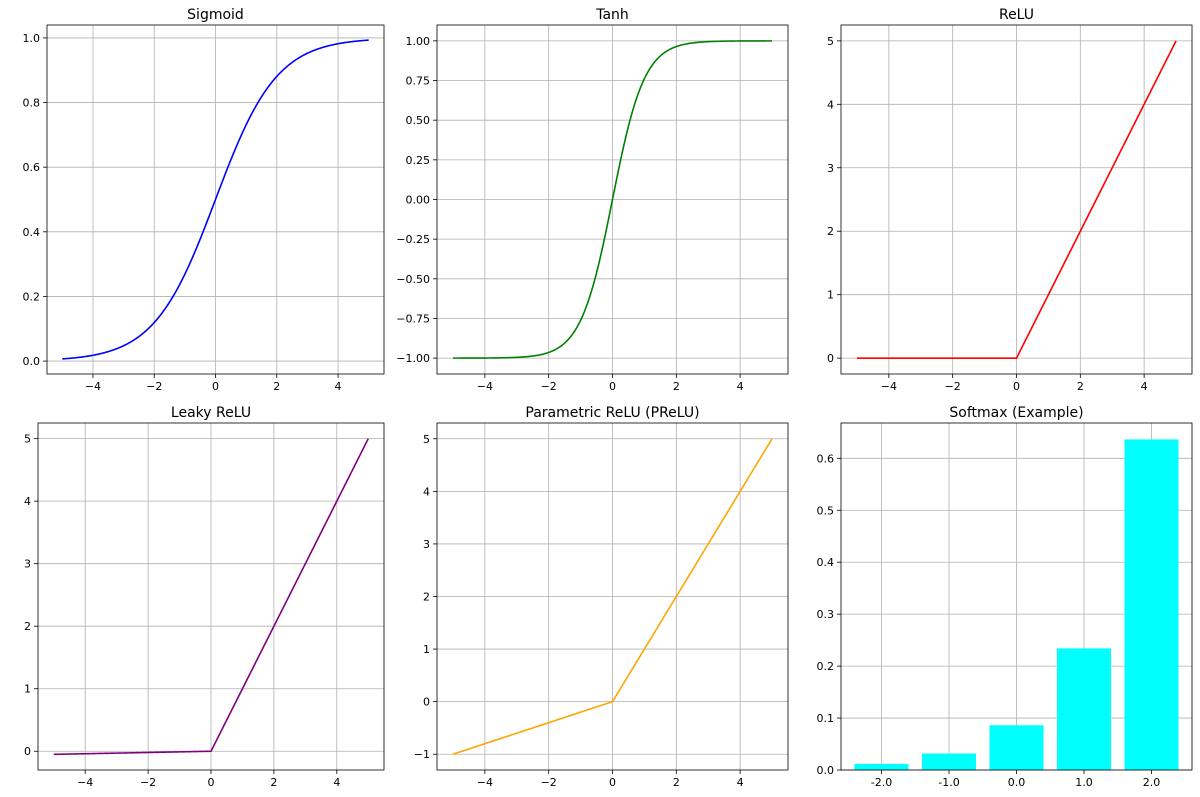  Describe the element at coordinates (826, 718) in the screenshot. I see `softmax-ytick-label: 0.1` at that location.